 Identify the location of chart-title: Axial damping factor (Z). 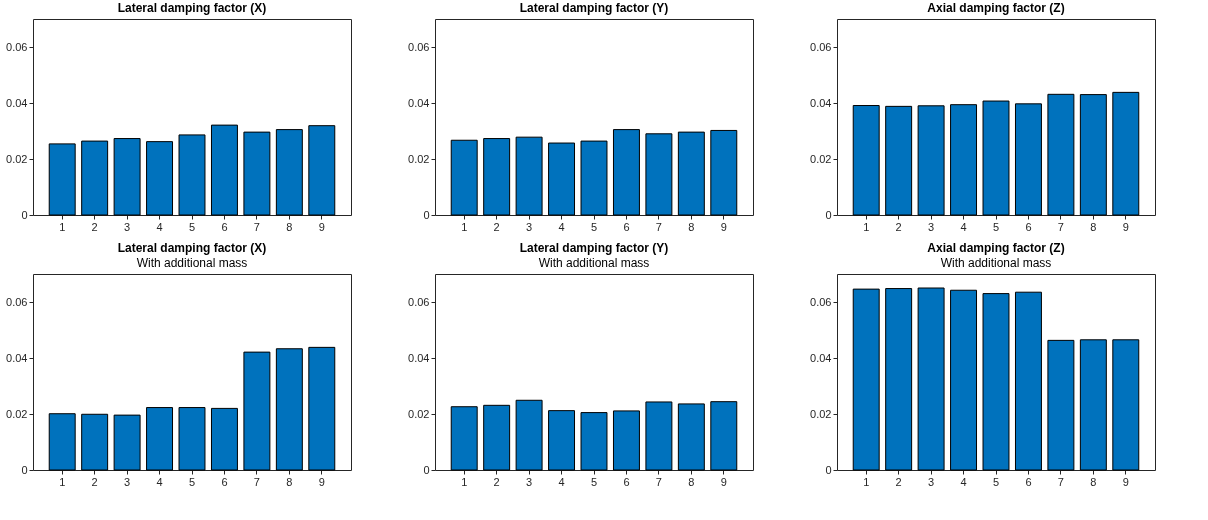
(996, 8).